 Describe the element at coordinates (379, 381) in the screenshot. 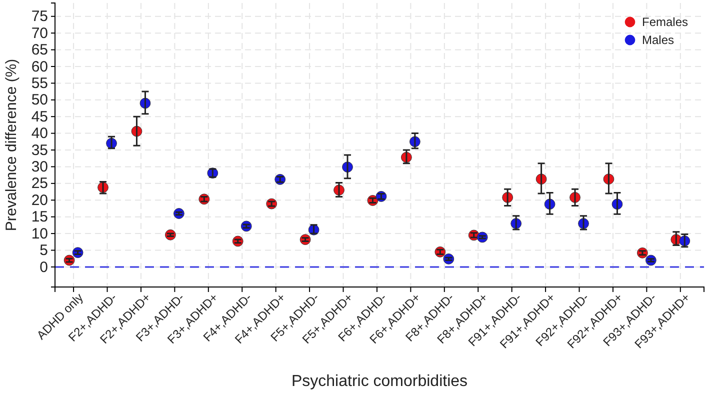

I see `x-axis-title: Psychiatric comorbidities` at that location.